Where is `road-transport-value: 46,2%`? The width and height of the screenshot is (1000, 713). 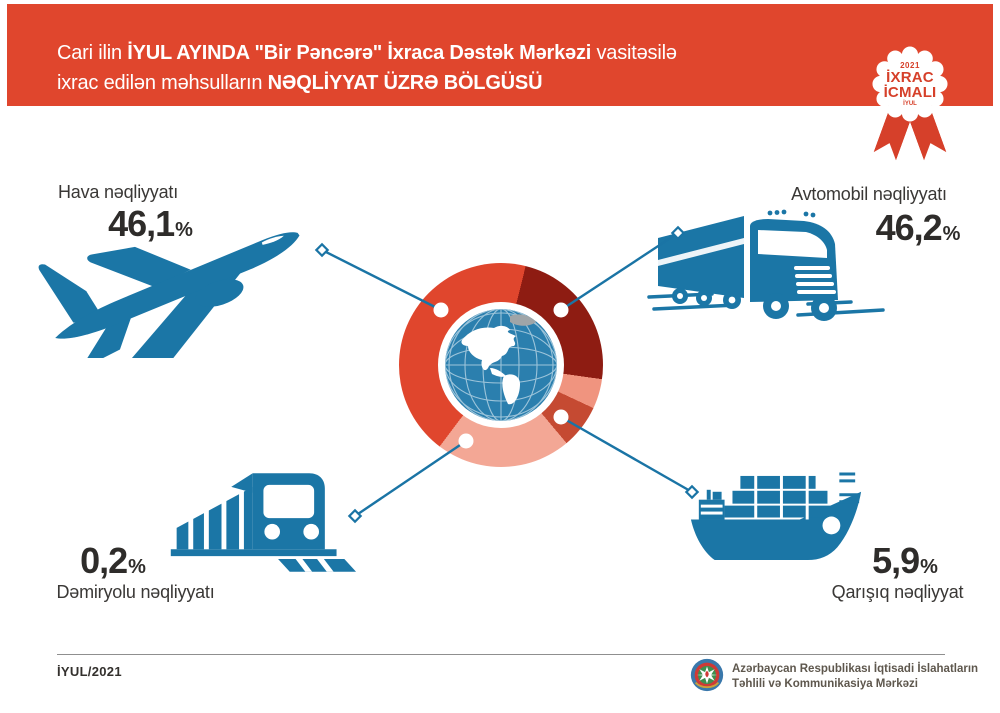
road-transport-value: 46,2% is located at coordinates (909, 228).